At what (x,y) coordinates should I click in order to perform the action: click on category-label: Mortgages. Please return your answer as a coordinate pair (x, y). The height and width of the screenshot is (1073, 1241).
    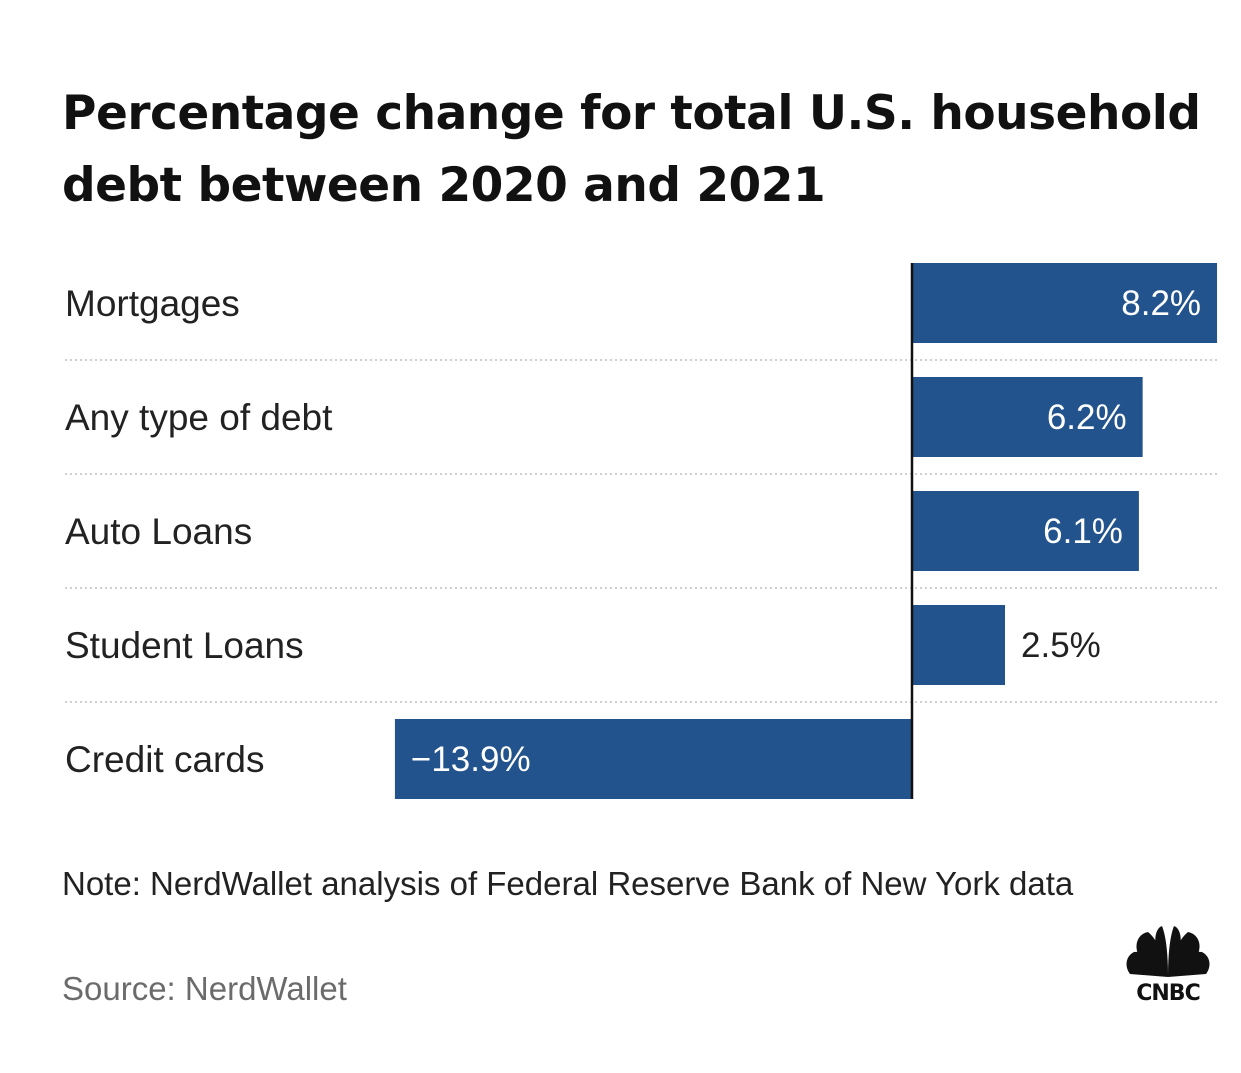
    Looking at the image, I should click on (152, 303).